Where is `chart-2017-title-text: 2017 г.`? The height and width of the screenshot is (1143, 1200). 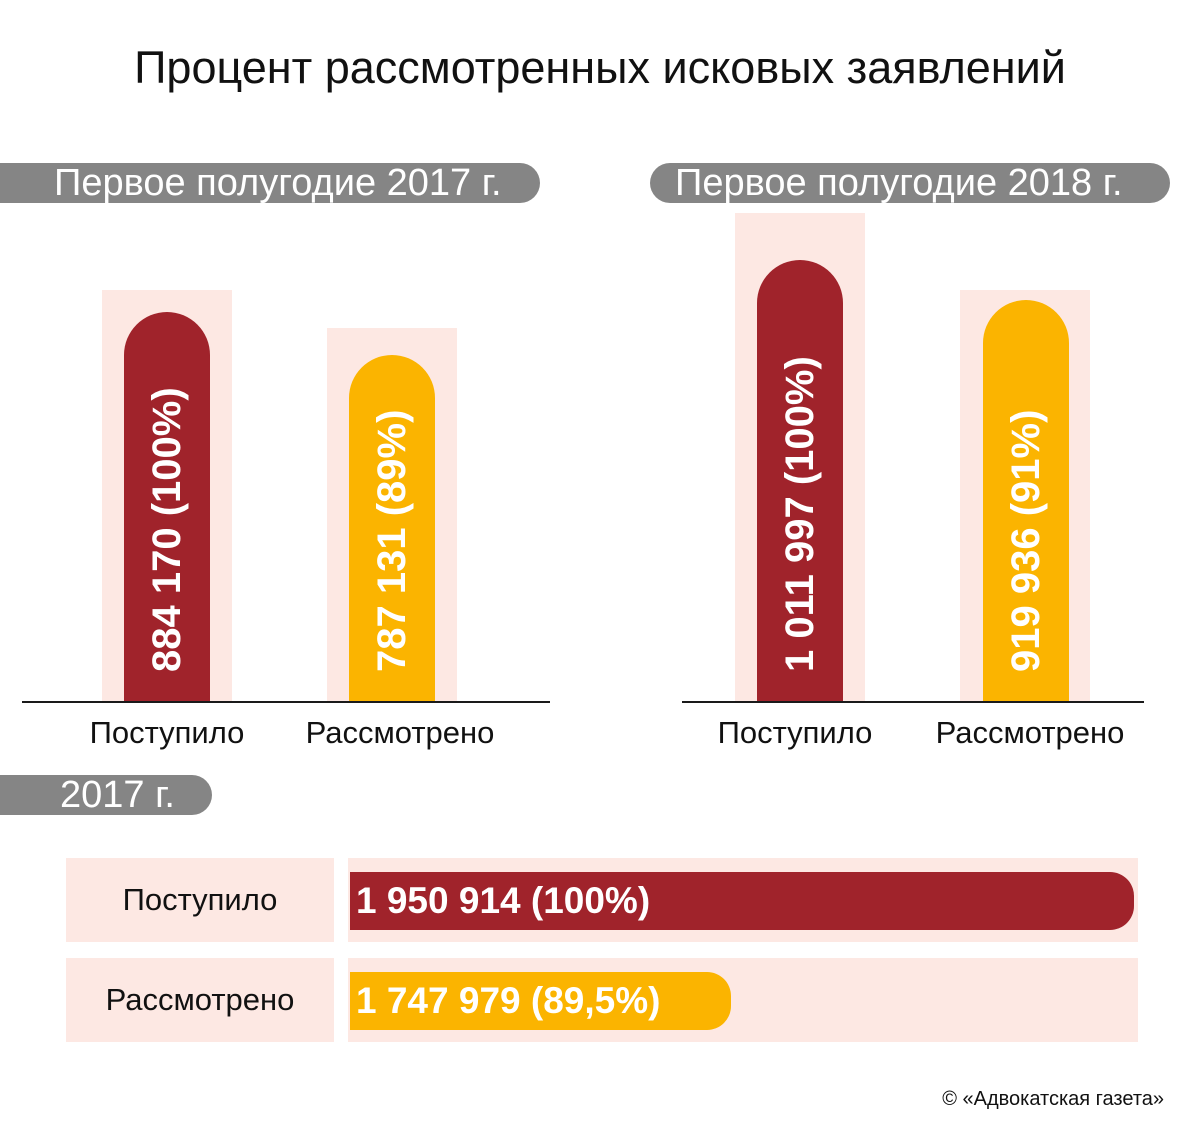
chart-2017-title-text: 2017 г. is located at coordinates (117, 795).